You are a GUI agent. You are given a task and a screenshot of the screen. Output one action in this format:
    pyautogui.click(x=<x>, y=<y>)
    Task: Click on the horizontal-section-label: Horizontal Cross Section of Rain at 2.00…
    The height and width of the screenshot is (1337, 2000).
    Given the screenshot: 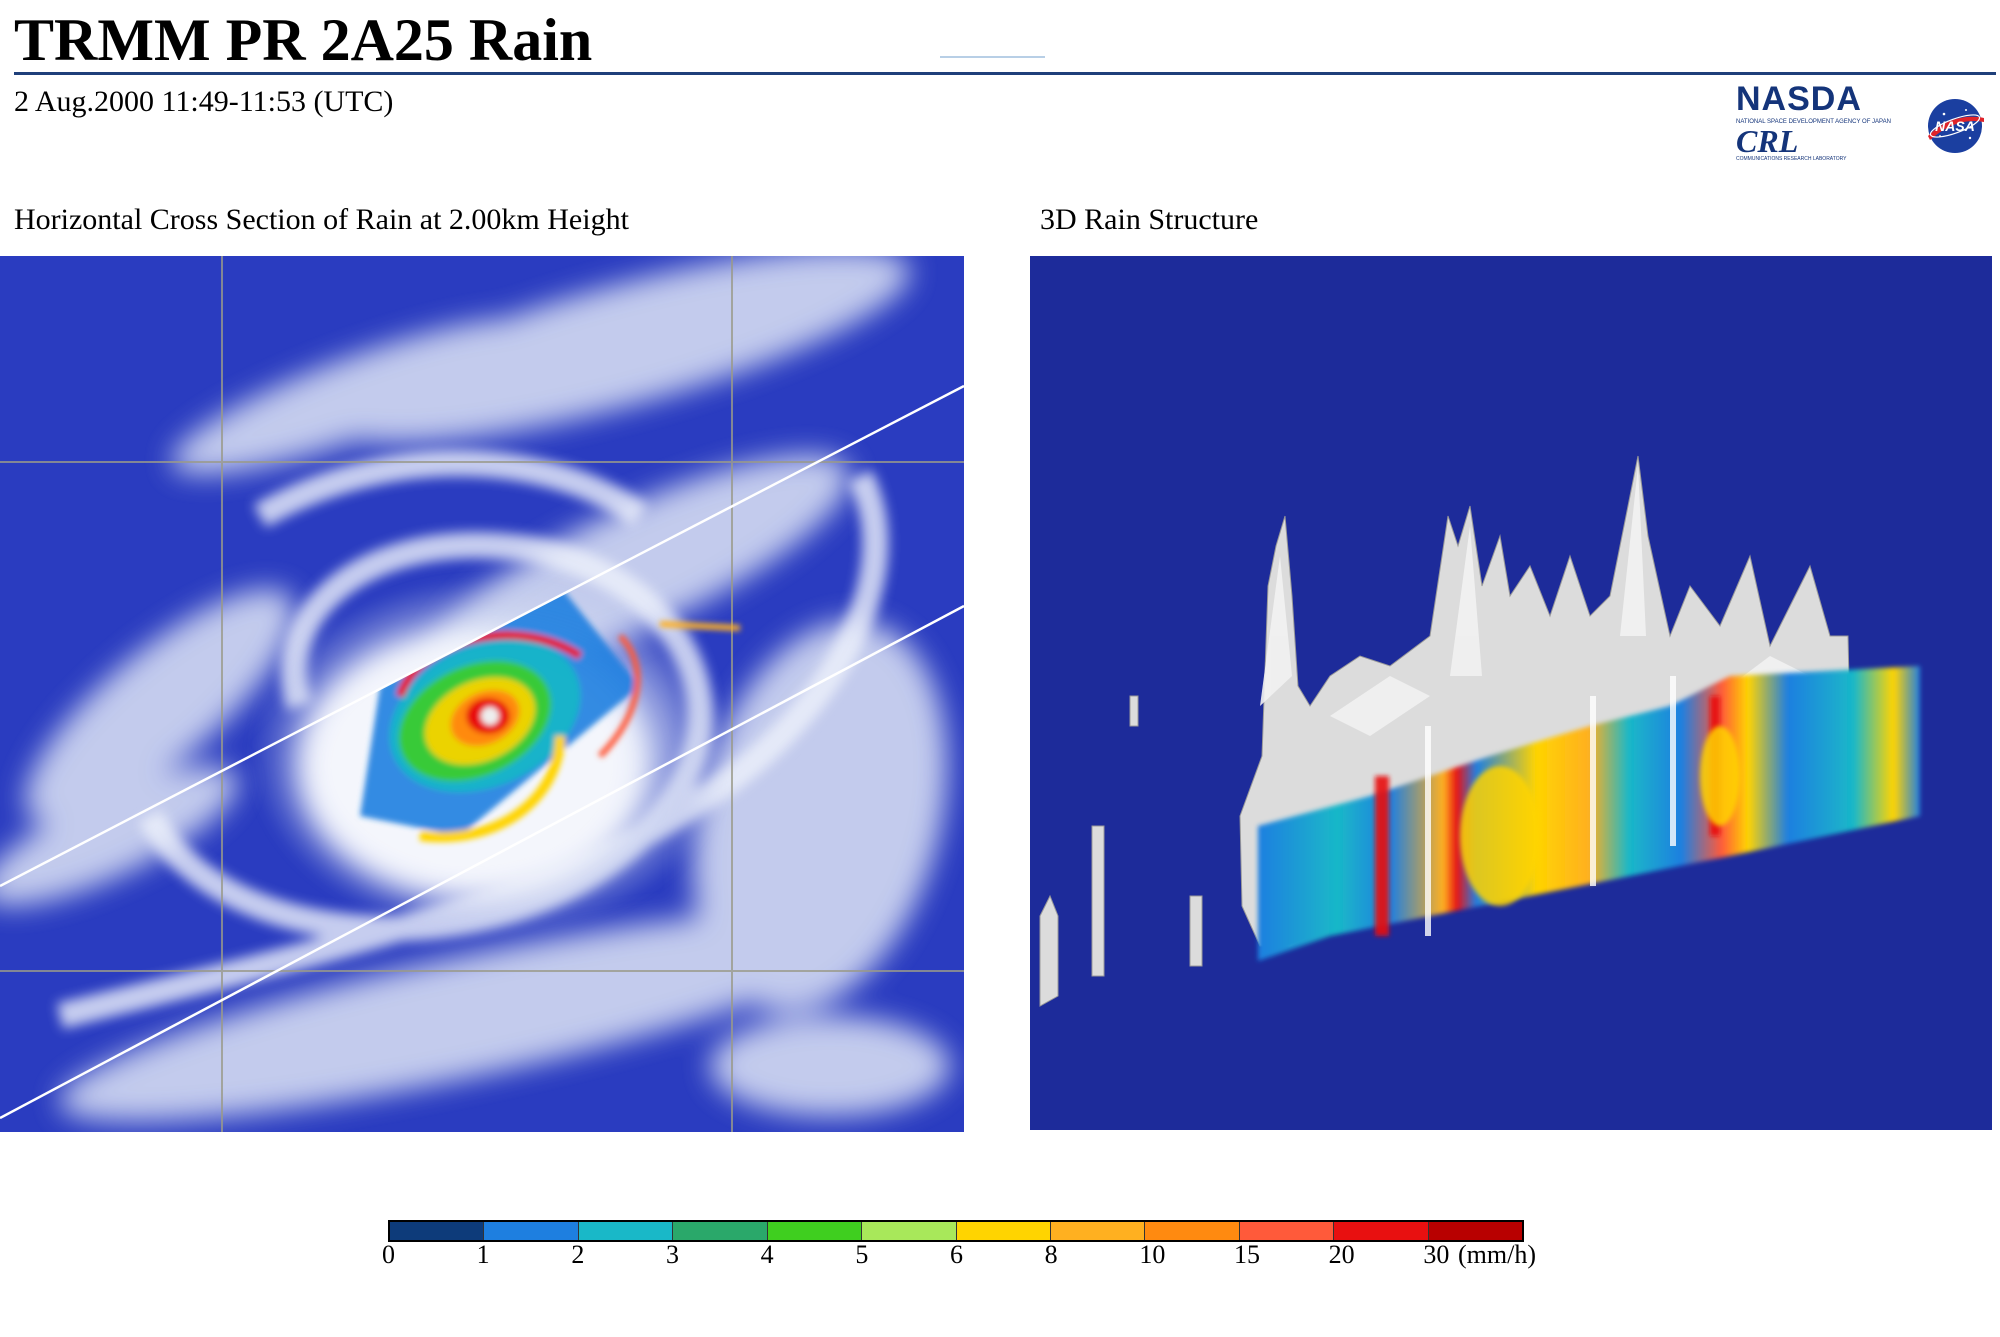 What is the action you would take?
    pyautogui.click(x=321, y=219)
    